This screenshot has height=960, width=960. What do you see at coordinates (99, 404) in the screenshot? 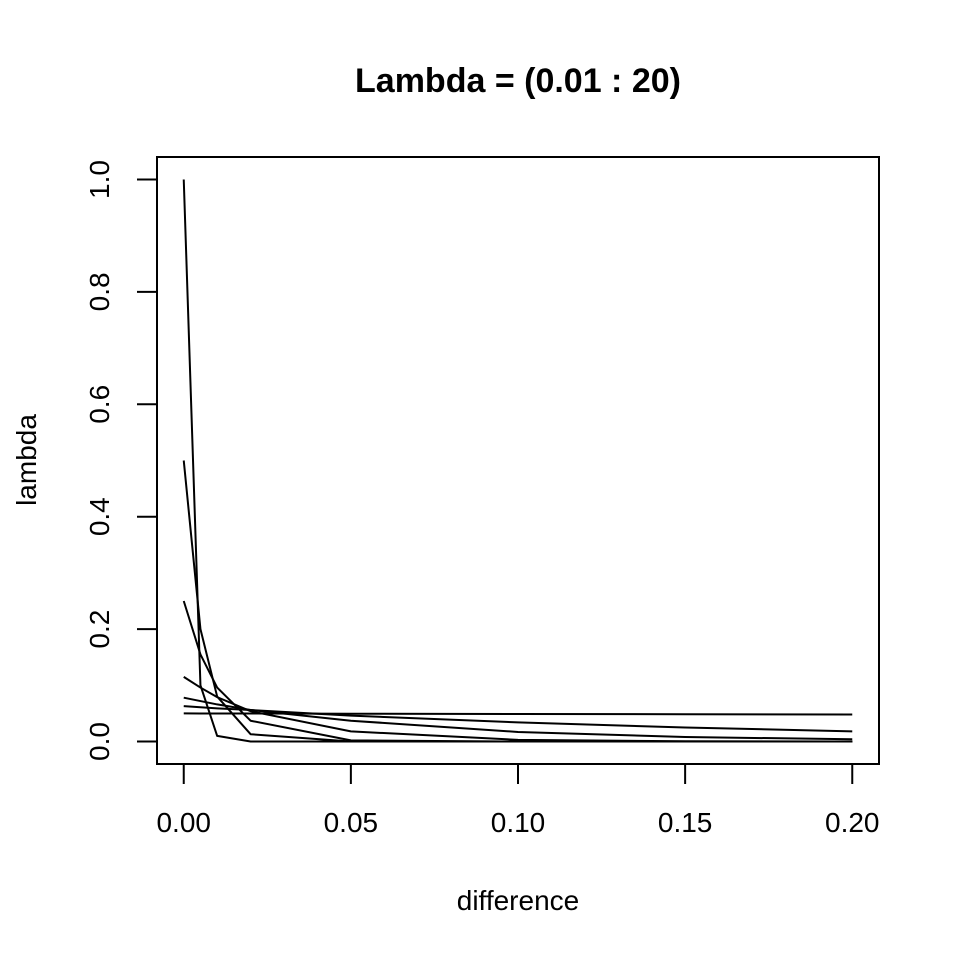
I see `y-tick-label: 0.6` at bounding box center [99, 404].